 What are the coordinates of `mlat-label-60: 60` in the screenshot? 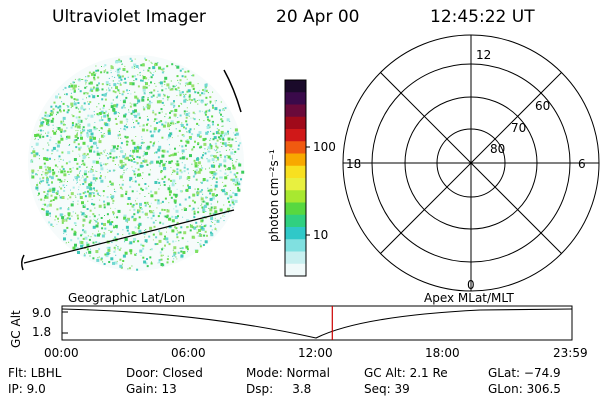 It's located at (542, 106).